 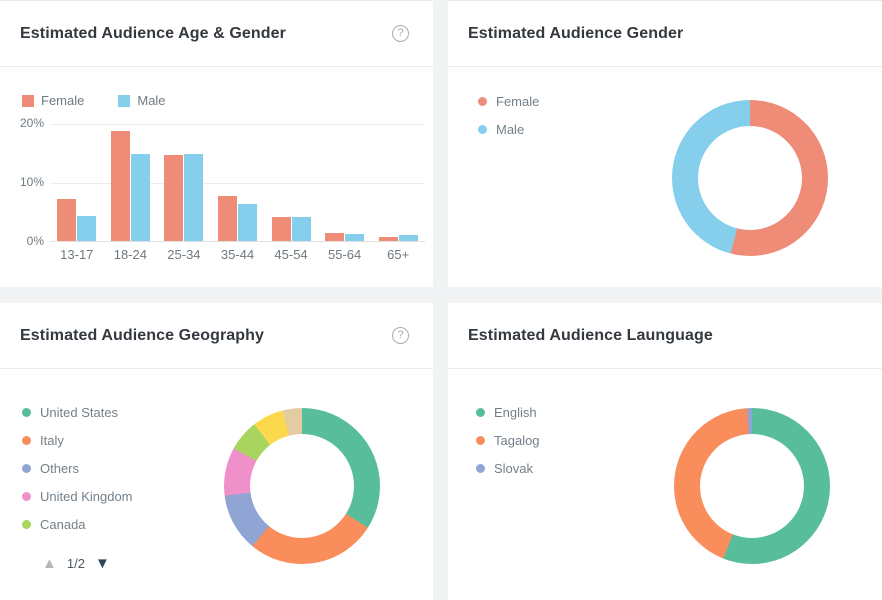 What do you see at coordinates (408, 238) in the screenshot?
I see `bar-male-65+` at bounding box center [408, 238].